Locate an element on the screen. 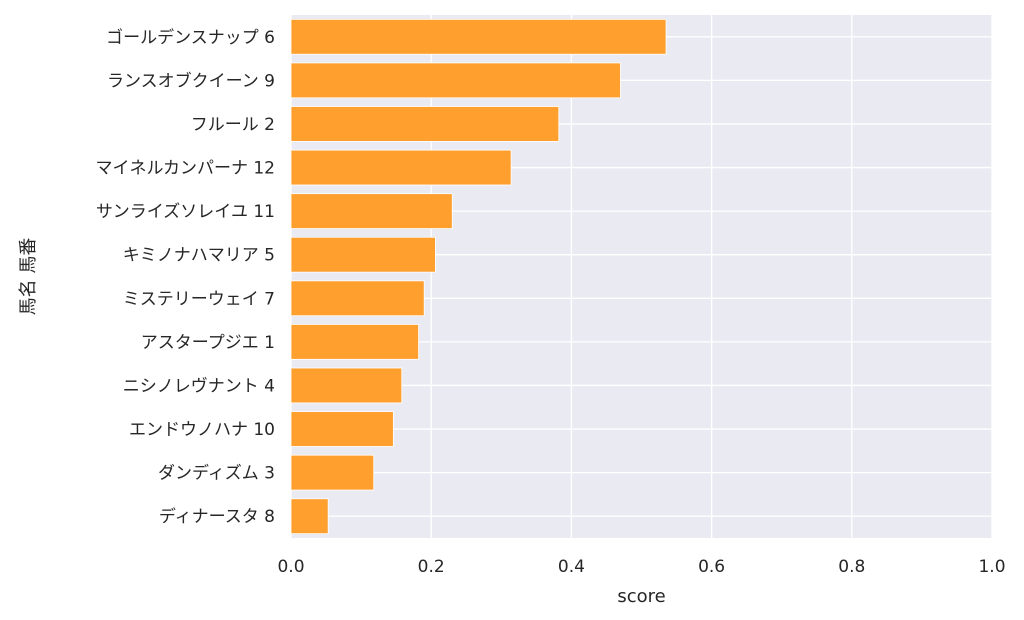 This screenshot has height=620, width=1024. x-tick-labels: 0.0 0.2 0.4 0.6 0.8 1.0 is located at coordinates (641, 567).